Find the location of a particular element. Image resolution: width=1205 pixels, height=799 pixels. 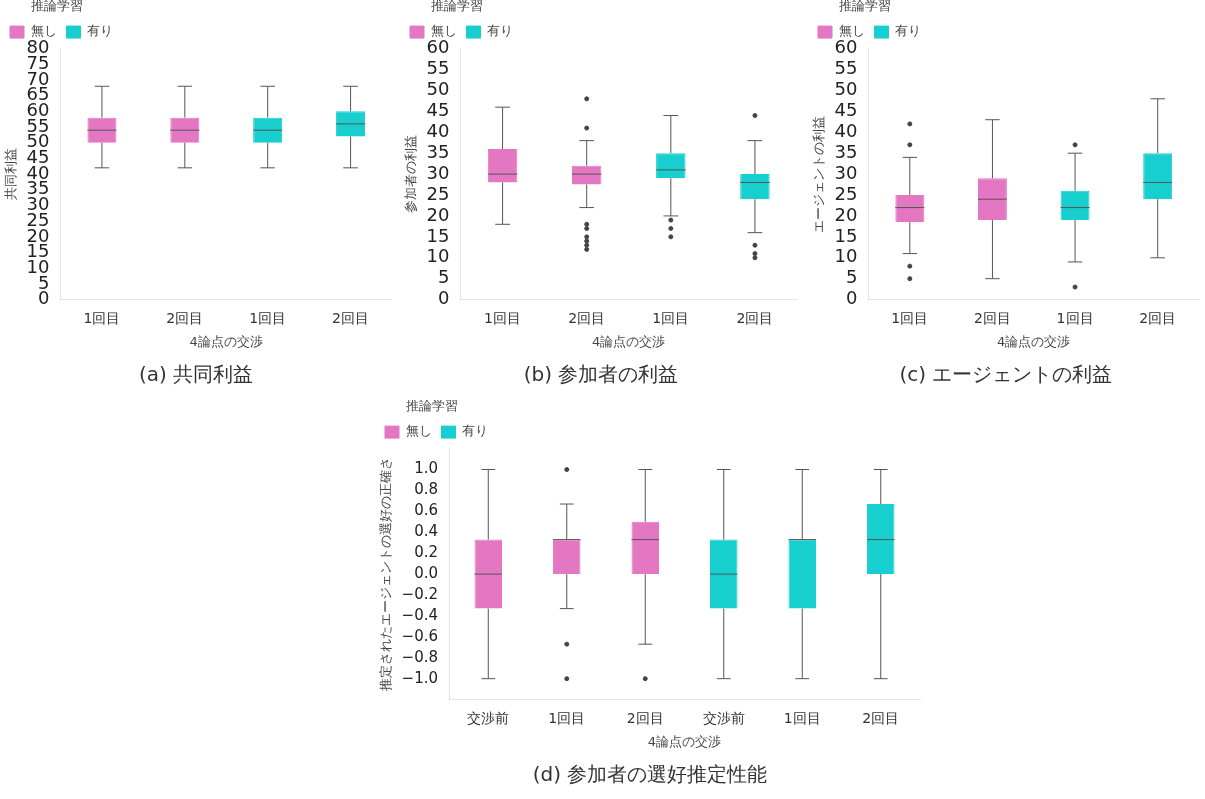

y-axis-title: 参加者の利益 is located at coordinates (411, 174).